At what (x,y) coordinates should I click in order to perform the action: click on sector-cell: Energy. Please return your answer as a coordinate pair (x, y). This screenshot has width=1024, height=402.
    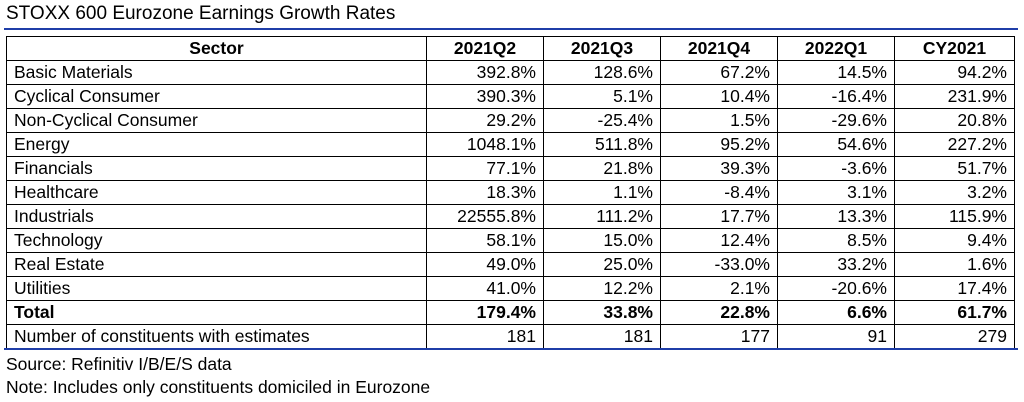
    Looking at the image, I should click on (216, 144).